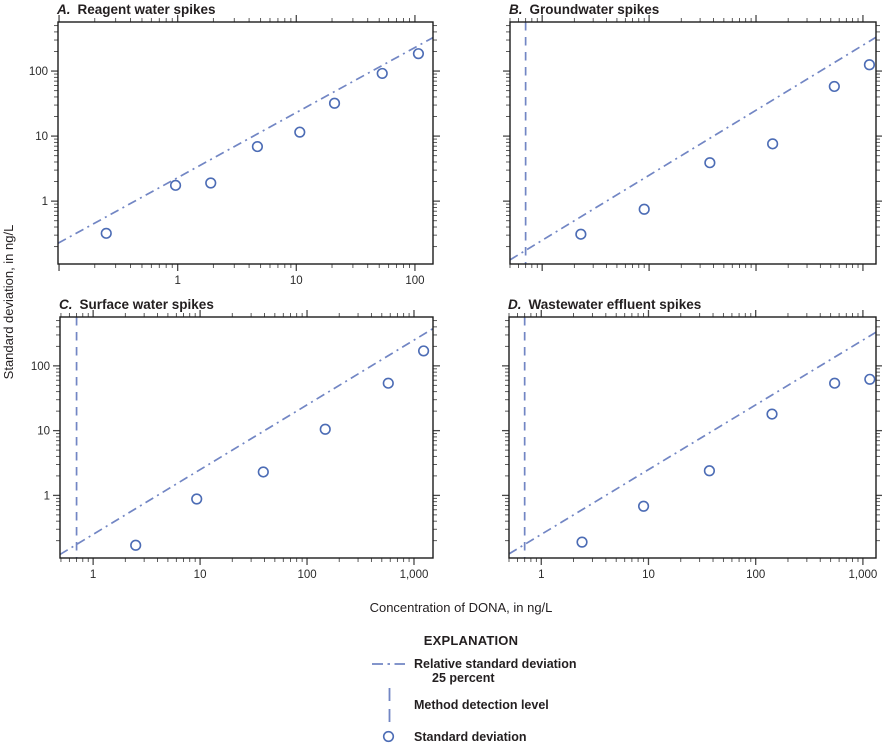  Describe the element at coordinates (461, 607) in the screenshot. I see `x-axis-title: Concentration of DONA, in ng/L` at that location.